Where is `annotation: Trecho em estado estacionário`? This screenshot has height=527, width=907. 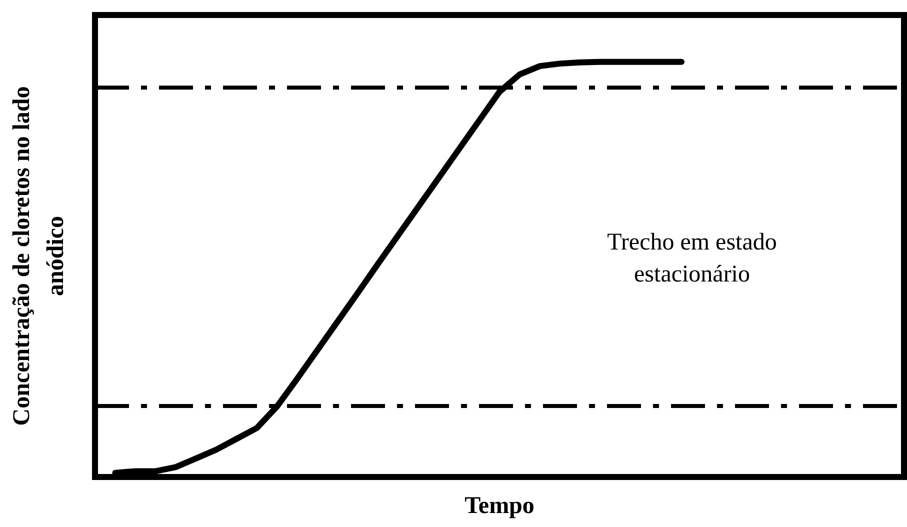
annotation: Trecho em estado estacionário is located at coordinates (692, 258).